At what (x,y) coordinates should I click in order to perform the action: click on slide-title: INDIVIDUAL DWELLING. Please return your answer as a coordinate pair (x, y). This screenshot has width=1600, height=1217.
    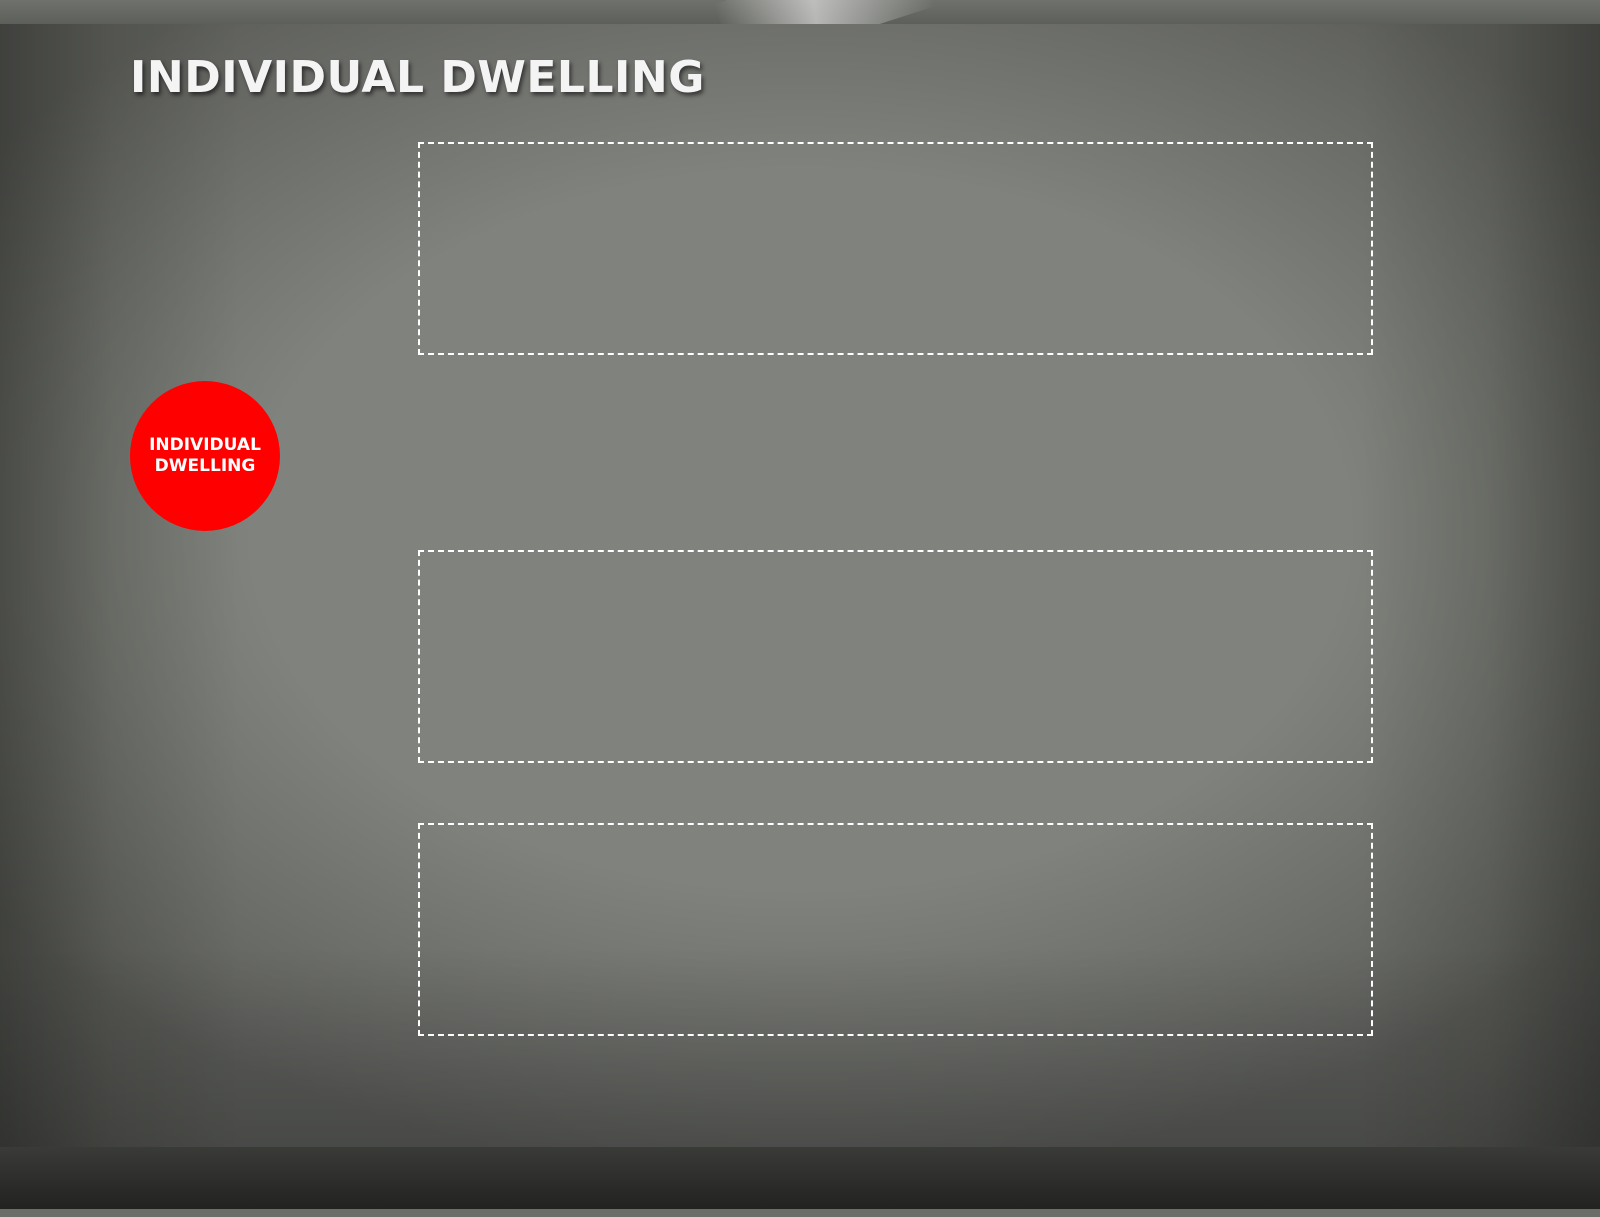
    Looking at the image, I should click on (417, 77).